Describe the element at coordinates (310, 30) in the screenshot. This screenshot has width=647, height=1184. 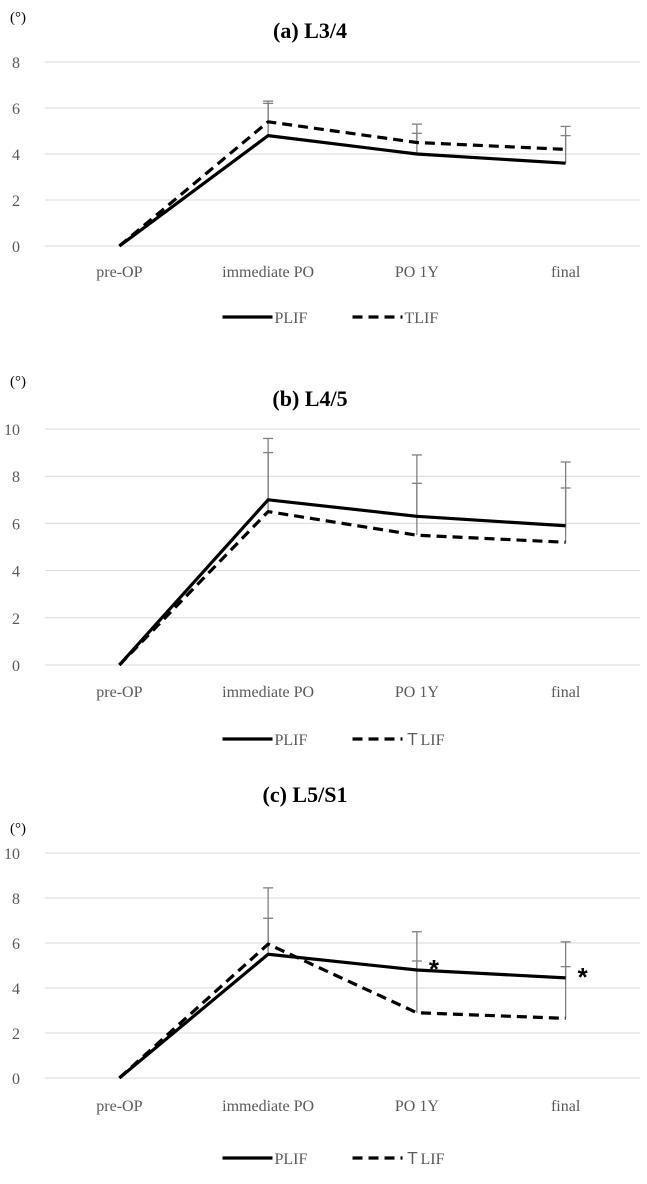
I see `chart-title: (a) L3/4` at that location.